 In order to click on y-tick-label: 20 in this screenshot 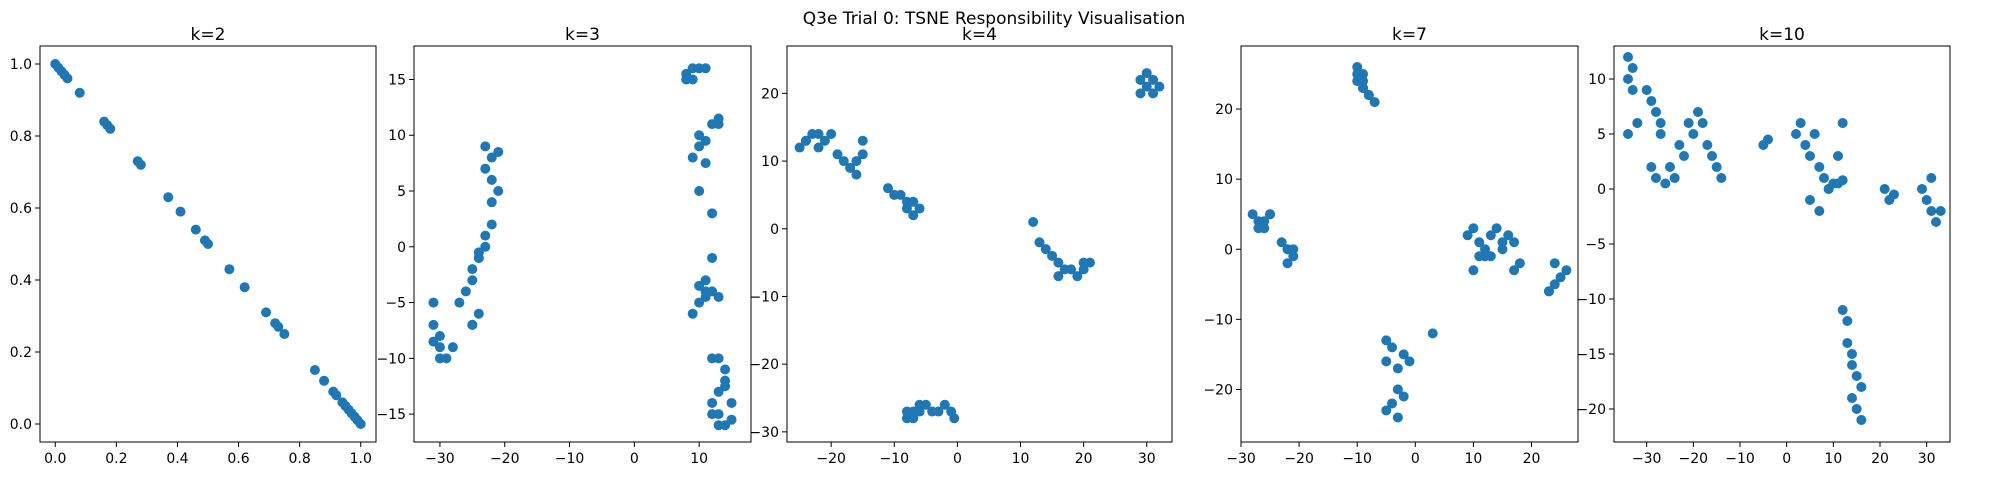, I will do `click(1224, 110)`.